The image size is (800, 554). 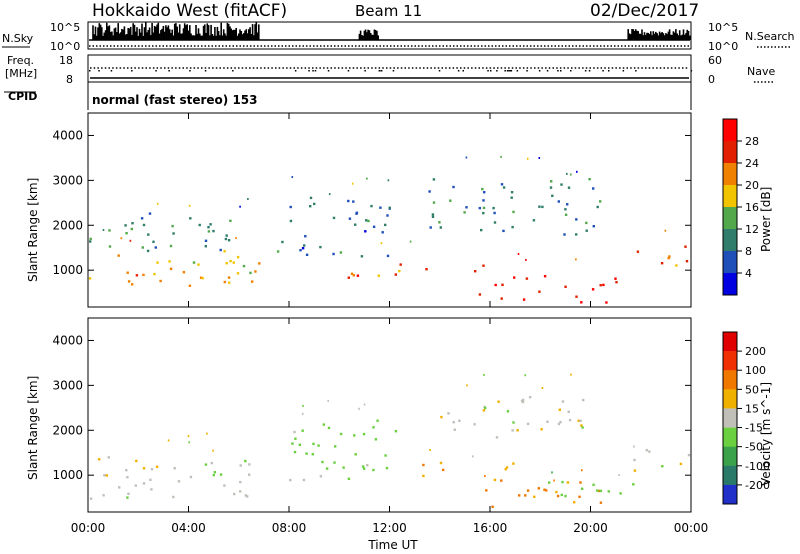 What do you see at coordinates (723, 27) in the screenshot?
I see `noise-right-tick-high: 10^5` at bounding box center [723, 27].